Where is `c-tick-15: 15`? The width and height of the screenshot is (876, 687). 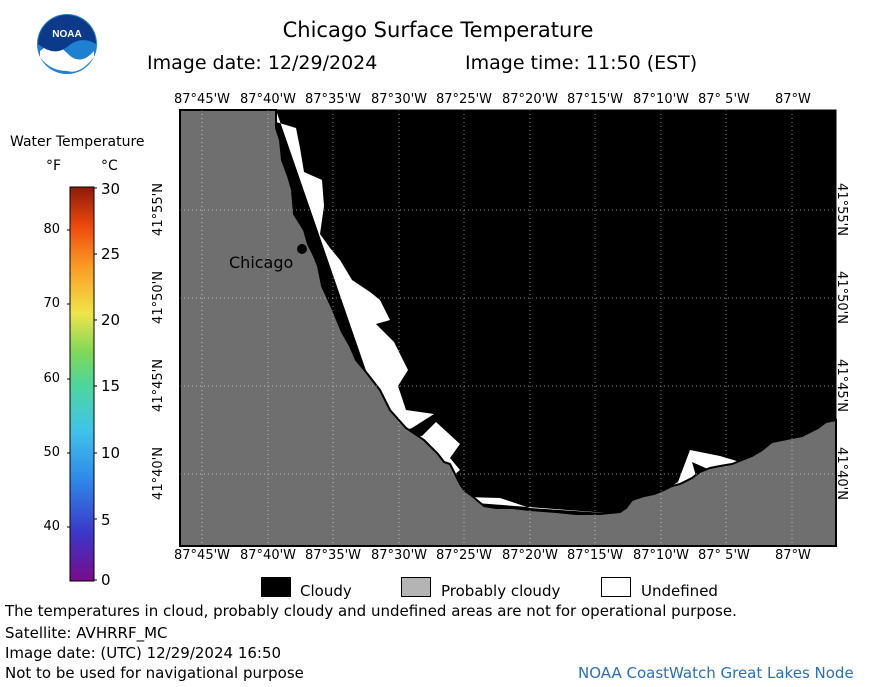
c-tick-15: 15 is located at coordinates (111, 386).